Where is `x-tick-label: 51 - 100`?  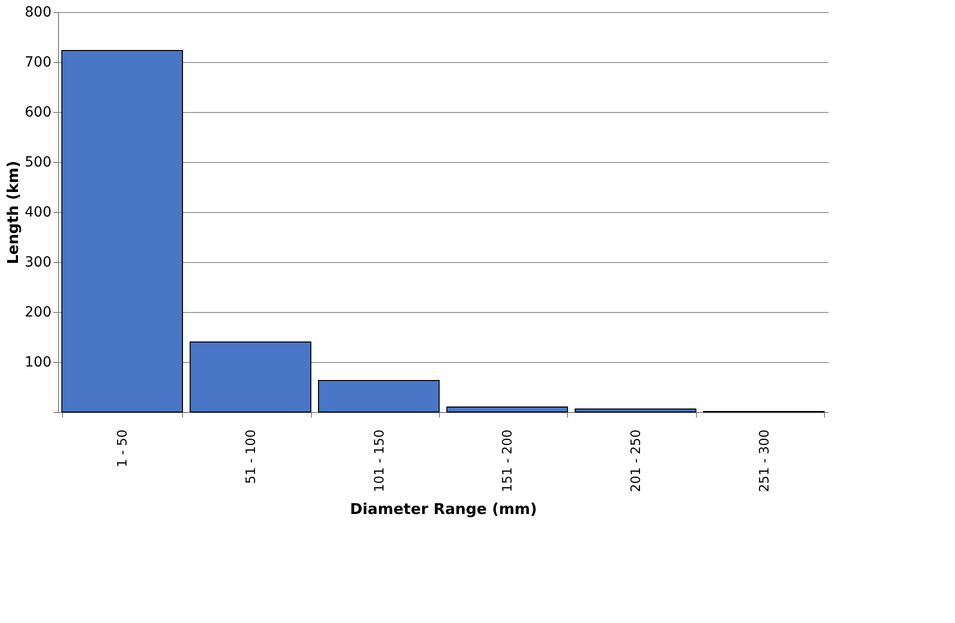 x-tick-label: 51 - 100 is located at coordinates (251, 457).